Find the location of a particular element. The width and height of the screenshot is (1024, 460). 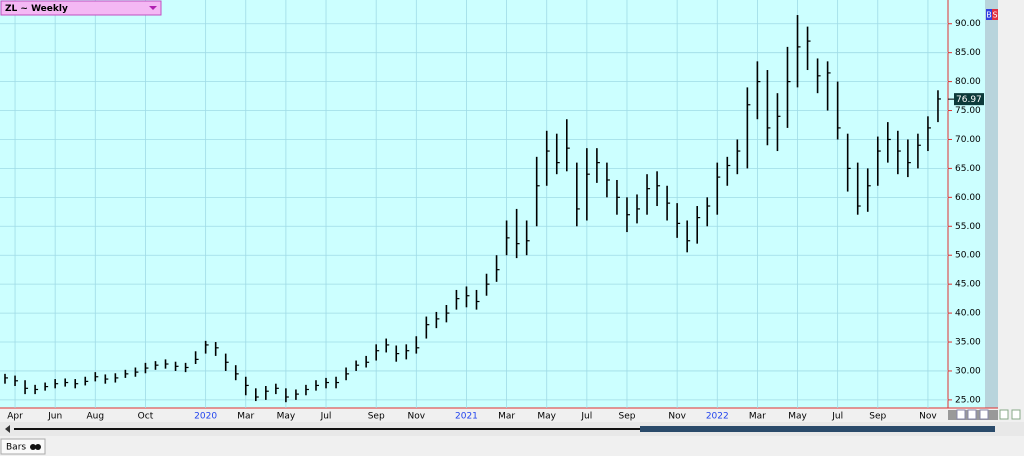

buy-text: B is located at coordinates (989, 15).